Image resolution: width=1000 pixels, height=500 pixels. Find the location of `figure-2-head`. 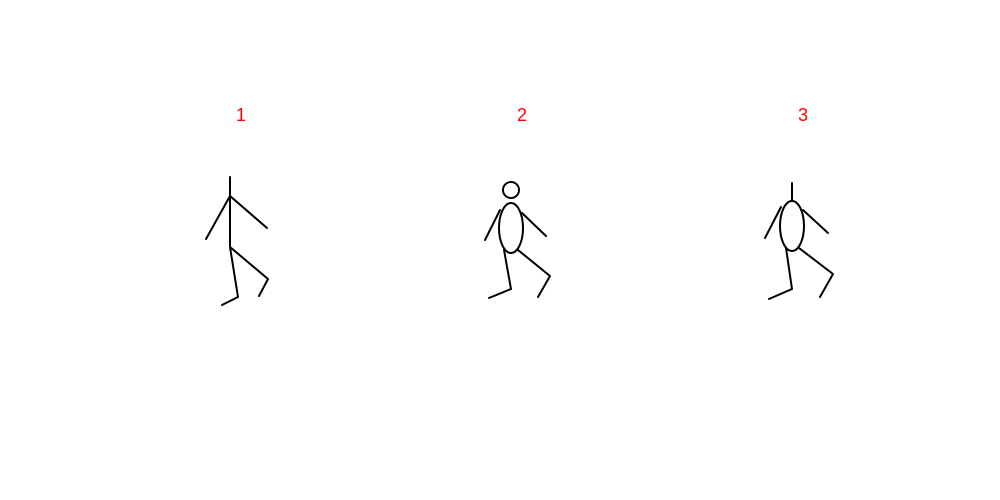

figure-2-head is located at coordinates (511, 190).